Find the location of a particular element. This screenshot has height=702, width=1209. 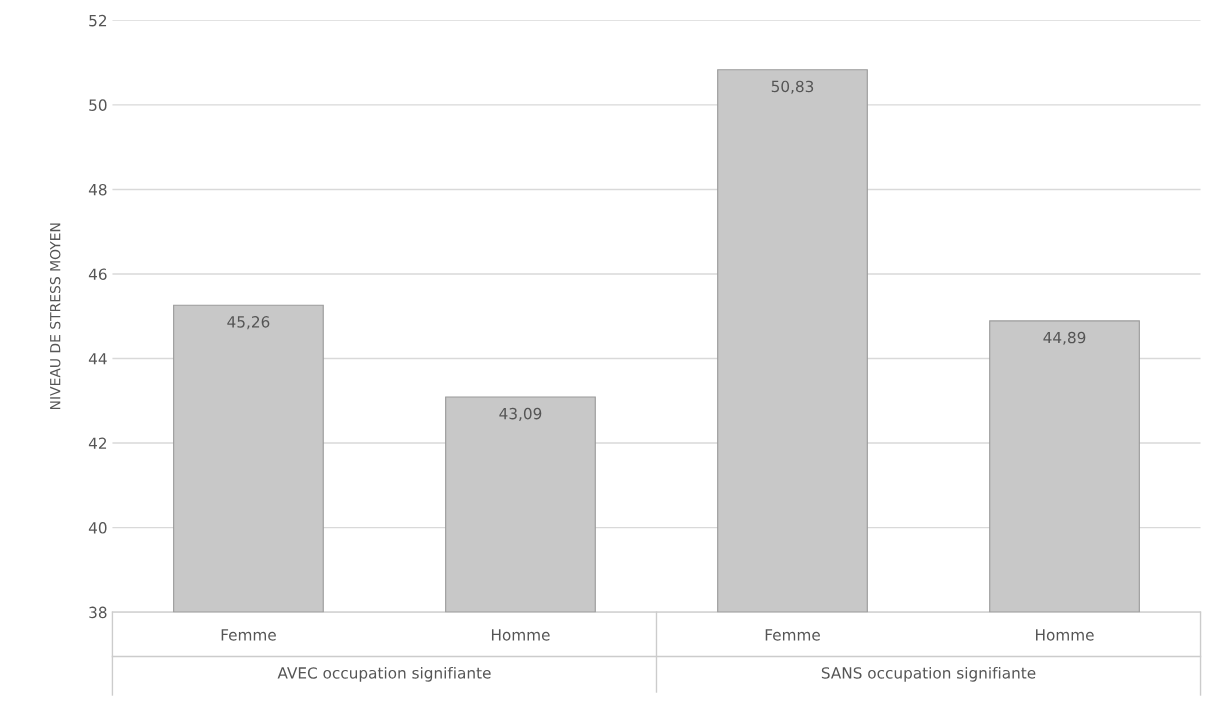

y-tick-label: 40 is located at coordinates (97, 528).